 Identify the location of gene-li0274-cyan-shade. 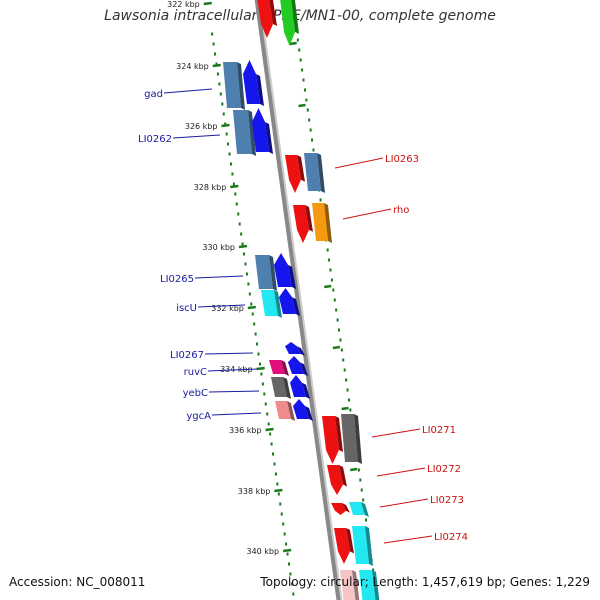
(369, 546).